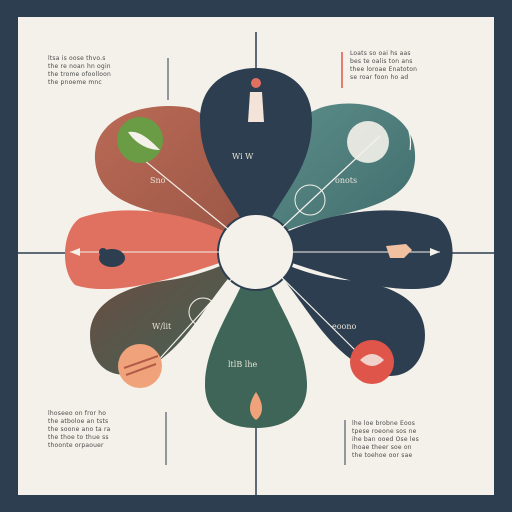  Describe the element at coordinates (112, 257) in the screenshot. I see `animal-silhouette-icon` at that location.